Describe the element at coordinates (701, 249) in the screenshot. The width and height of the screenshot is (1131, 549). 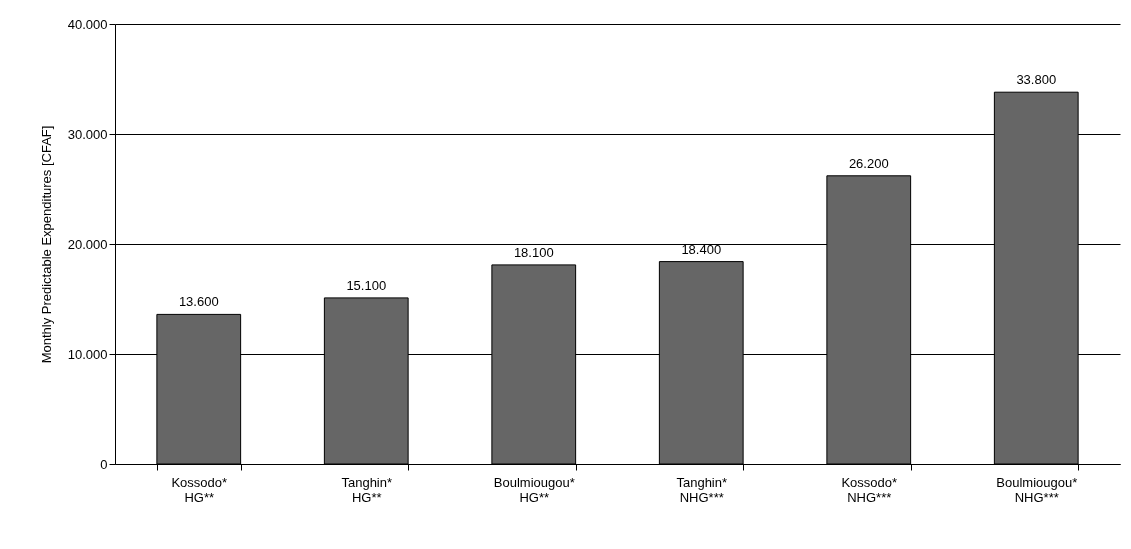
I see `data-label: 18.400` at that location.